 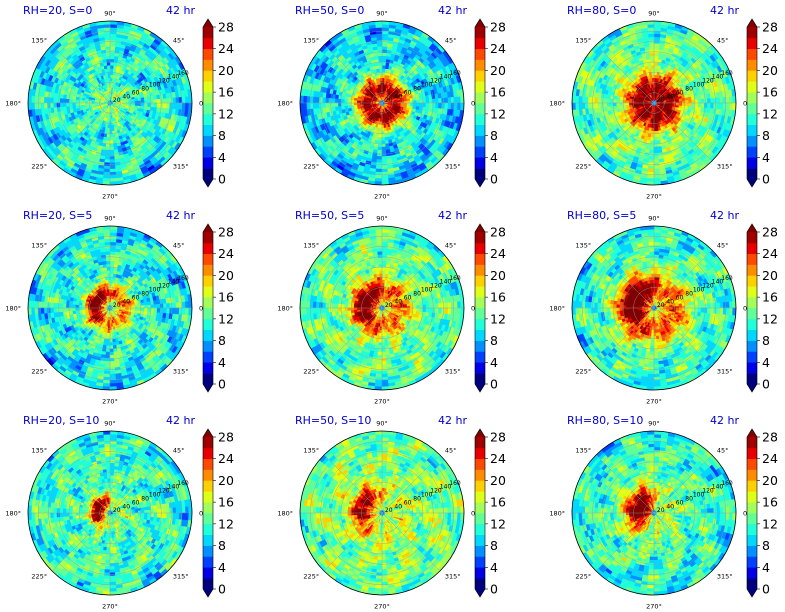 I want to click on colorbar-tick-label: 8, so click(x=494, y=135).